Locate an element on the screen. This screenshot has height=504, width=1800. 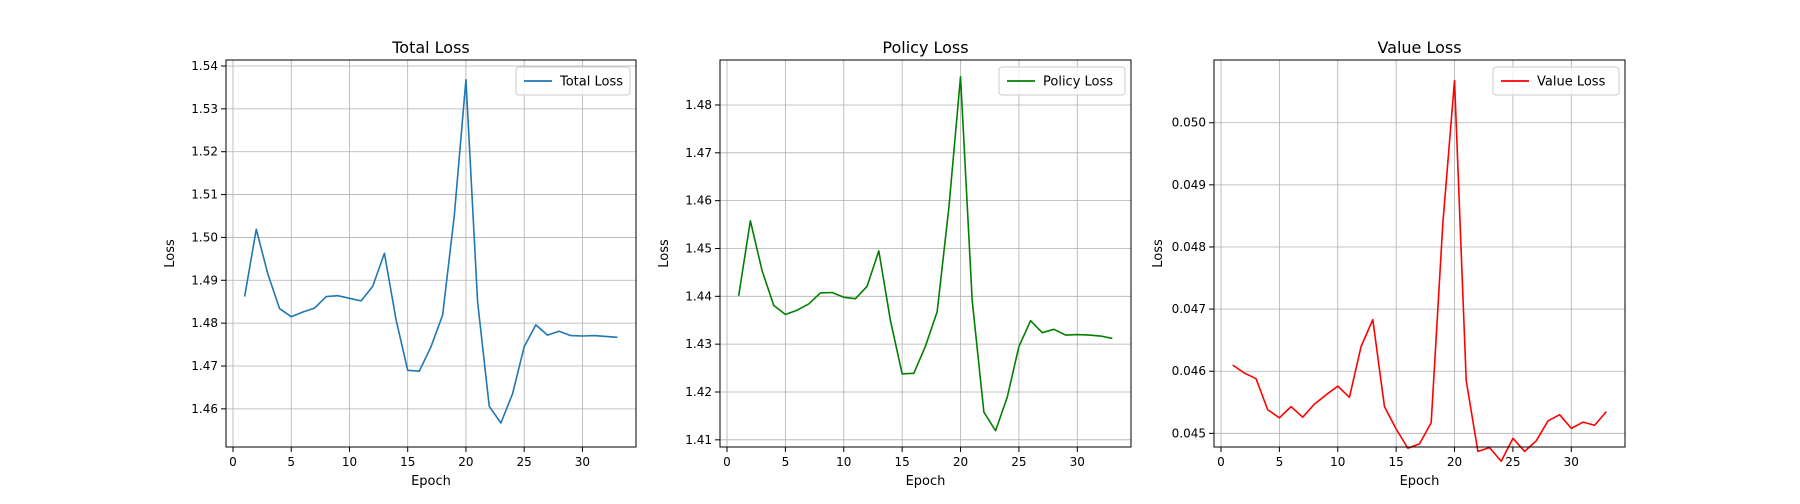
y-tick-label: 0.050 is located at coordinates (1189, 123).